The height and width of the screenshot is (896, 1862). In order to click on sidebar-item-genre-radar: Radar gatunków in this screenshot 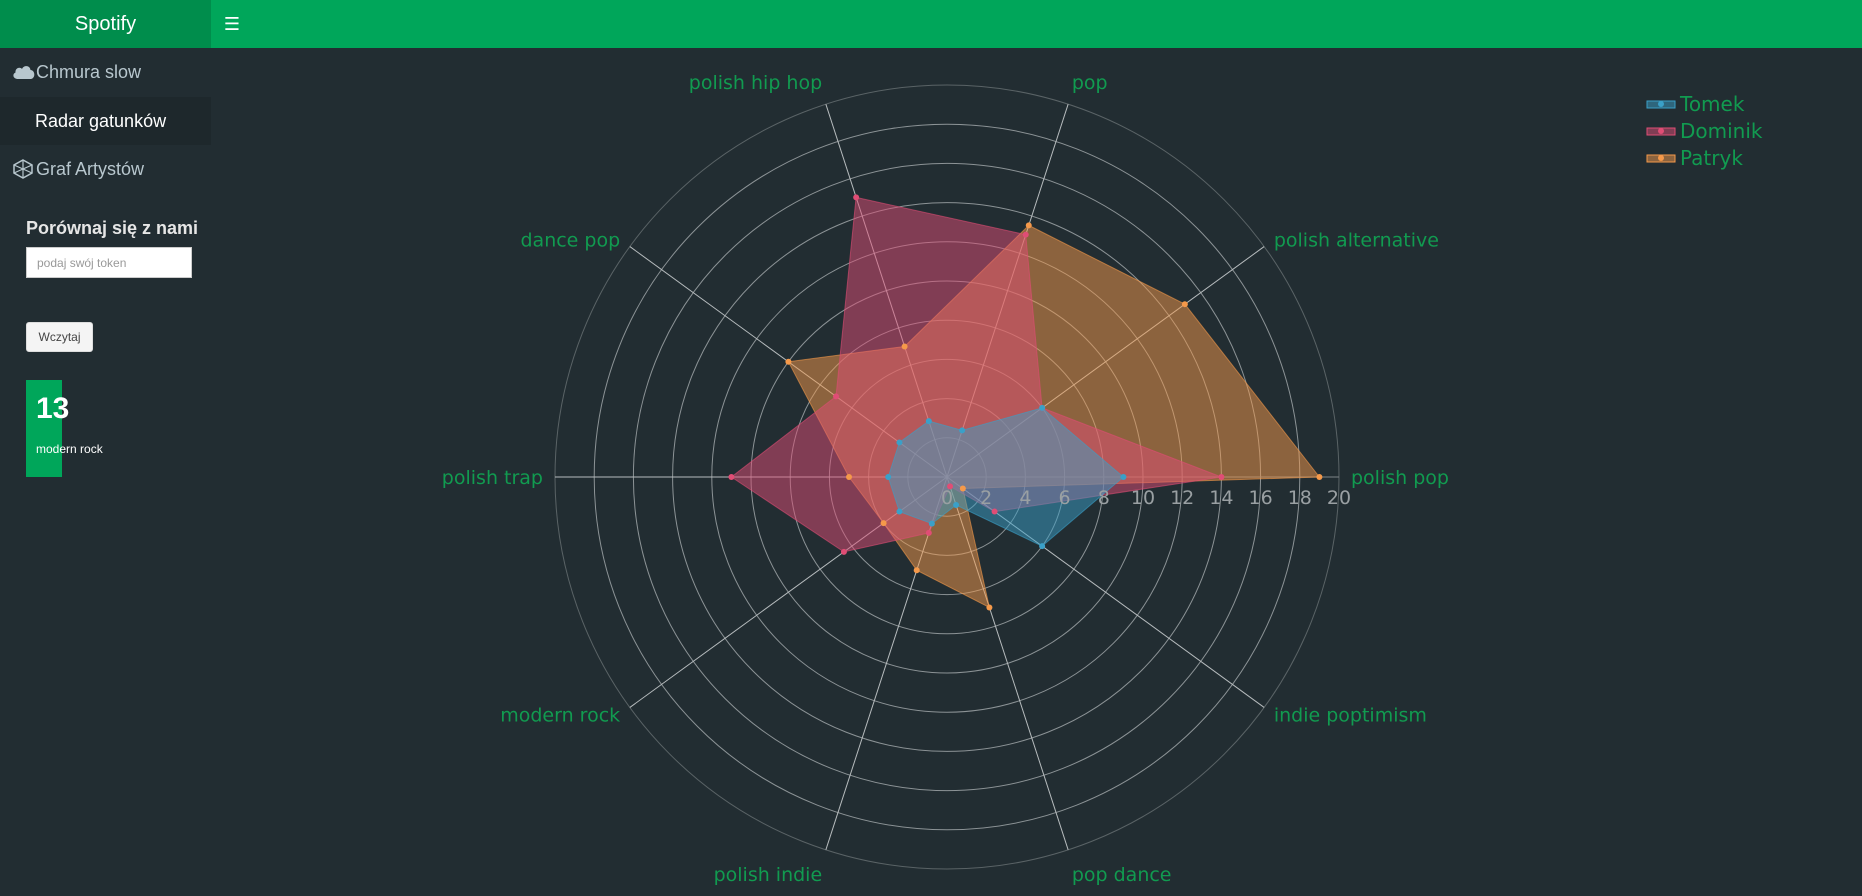, I will do `click(105, 121)`.